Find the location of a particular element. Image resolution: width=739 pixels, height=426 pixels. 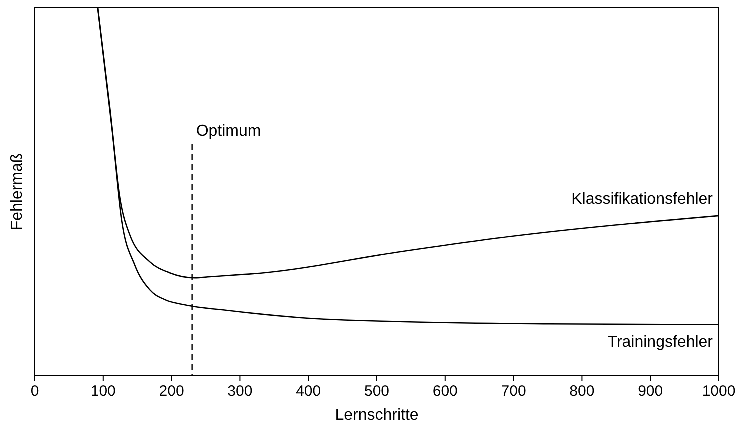

x-tick-label: 500 is located at coordinates (377, 391).